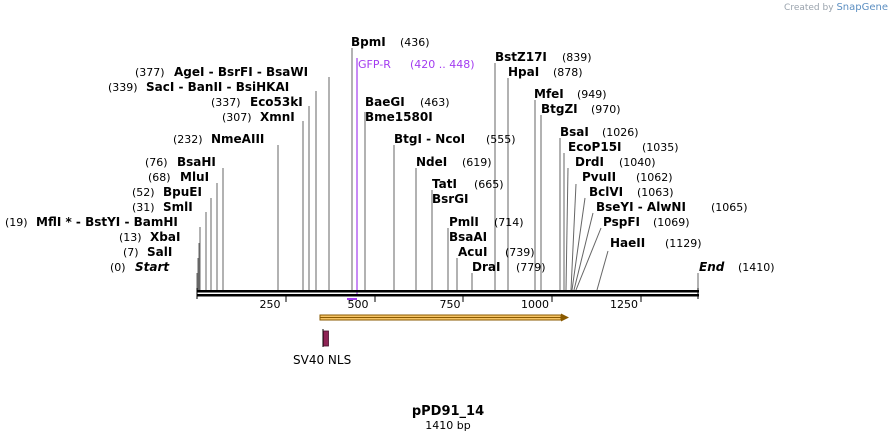  I want to click on enzyme-label: PvuII, so click(599, 177).